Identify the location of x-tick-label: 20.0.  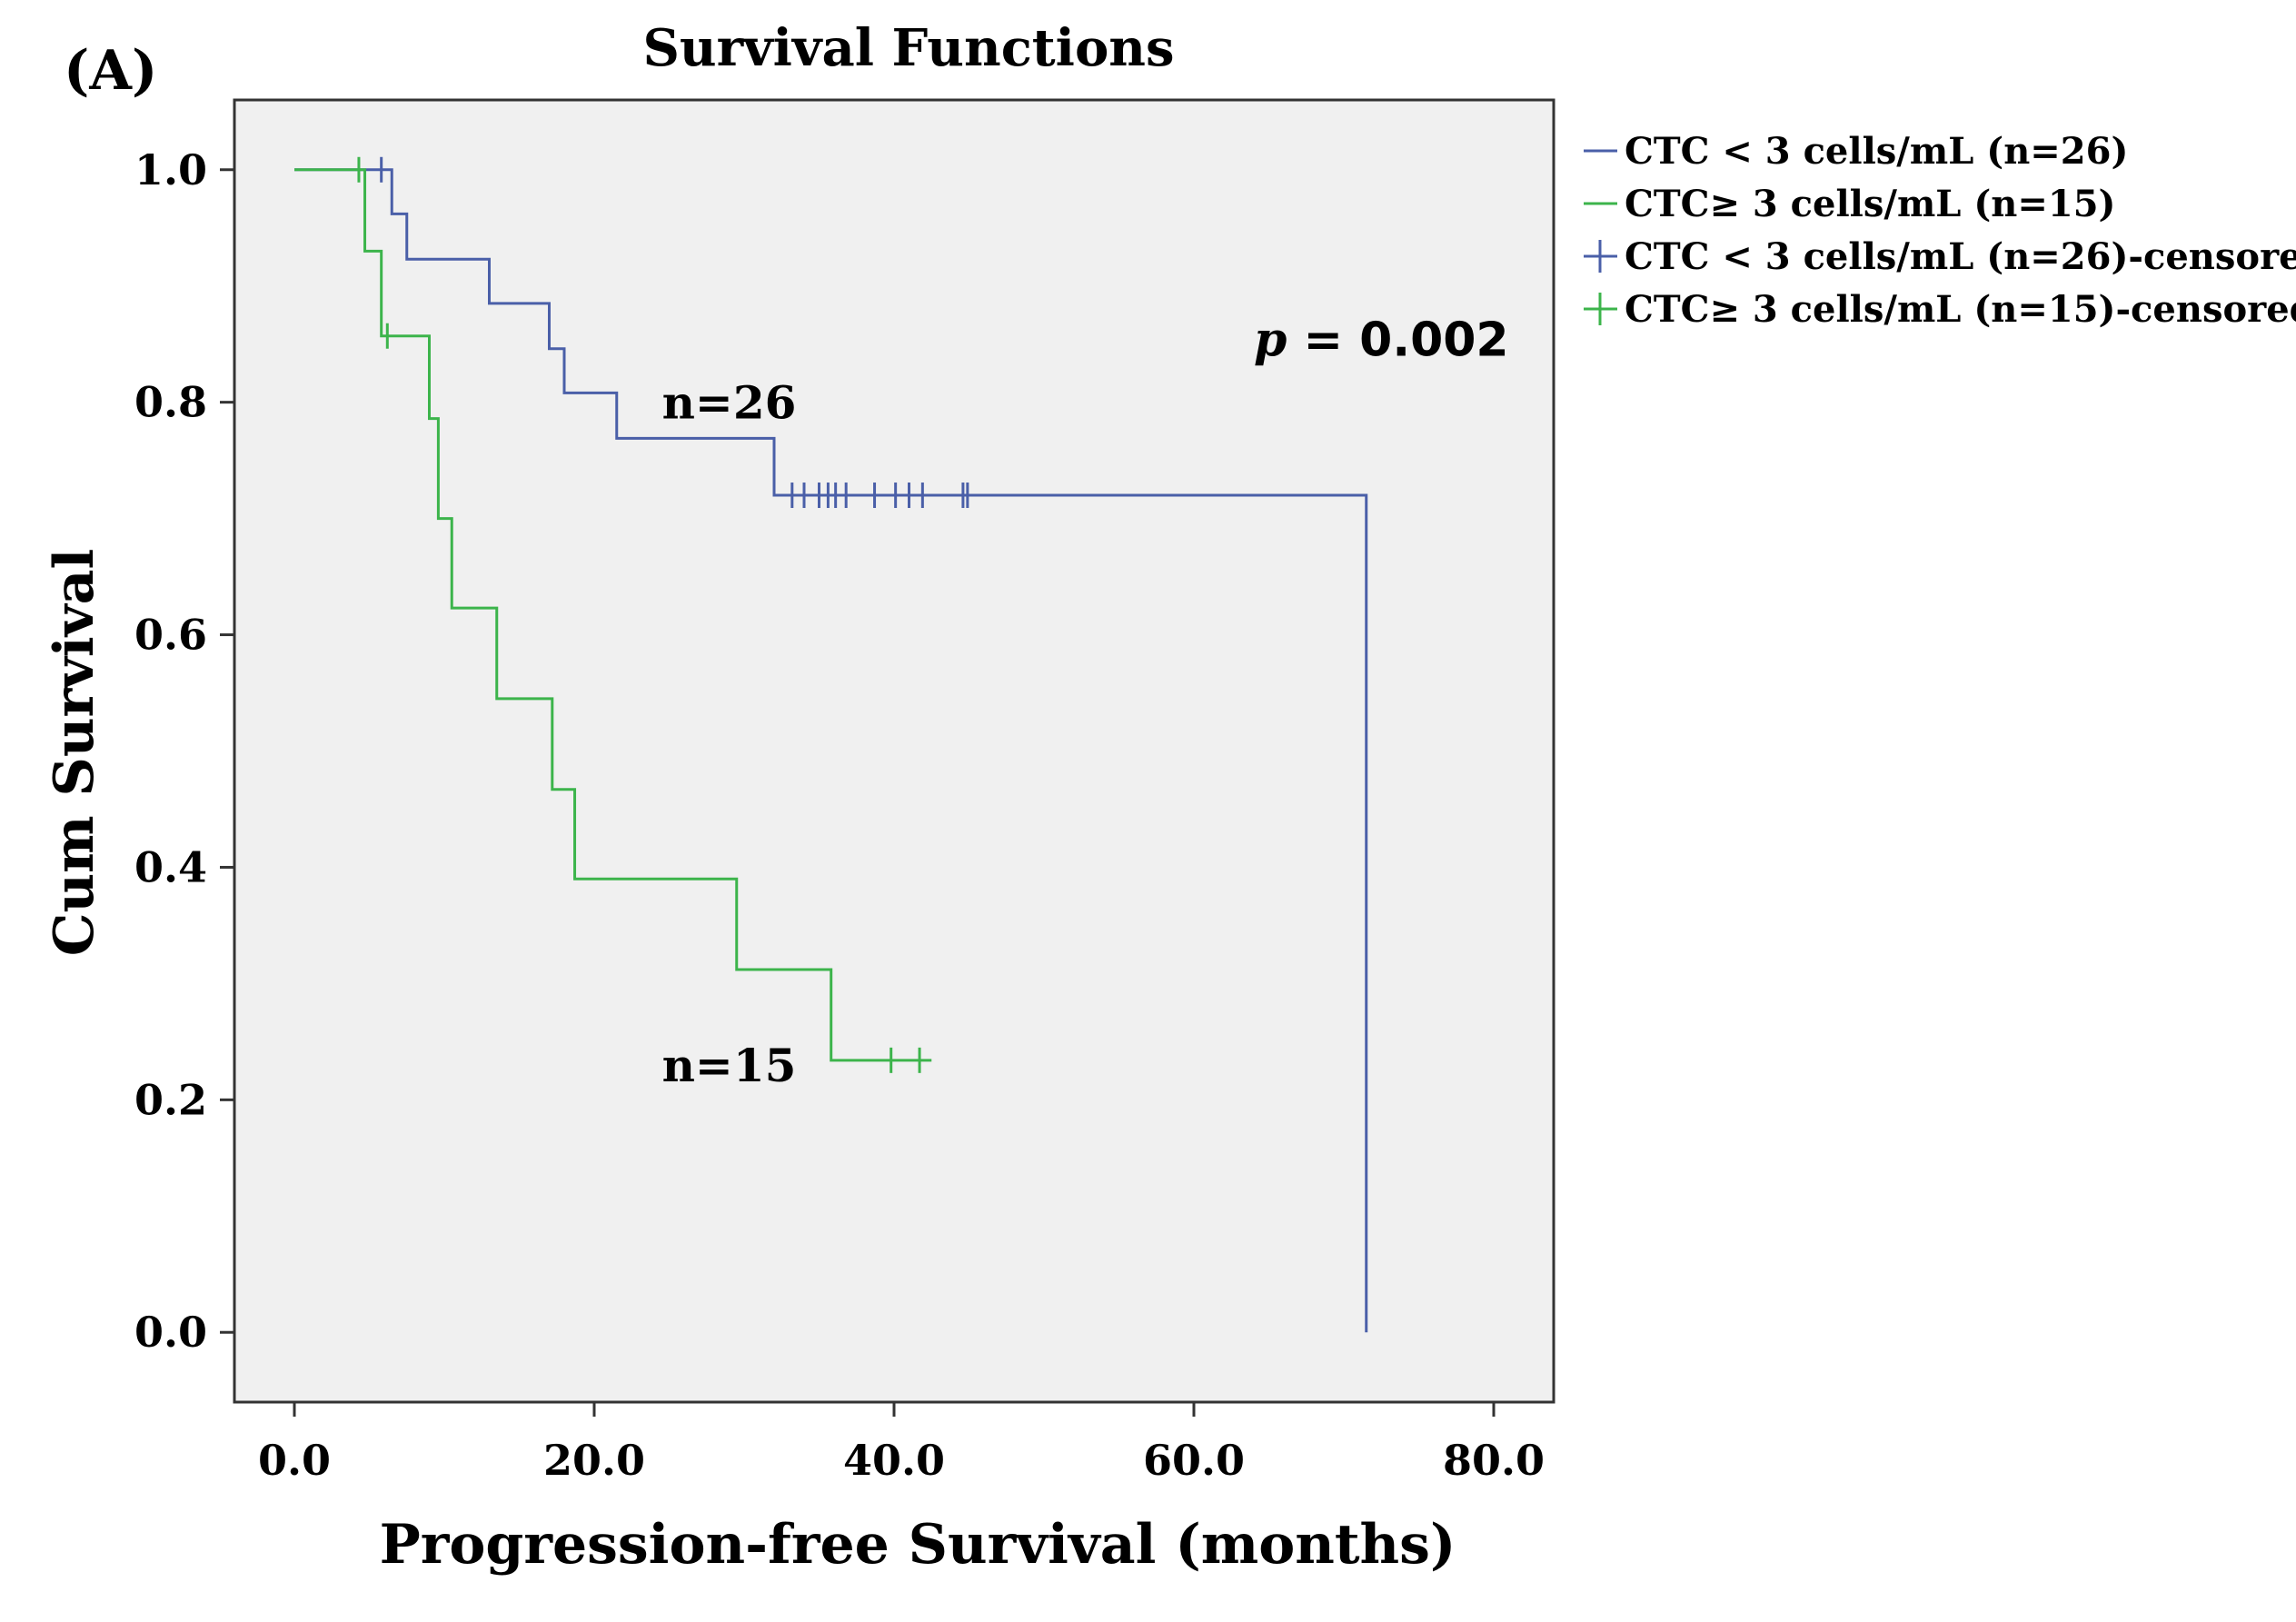
(594, 1460).